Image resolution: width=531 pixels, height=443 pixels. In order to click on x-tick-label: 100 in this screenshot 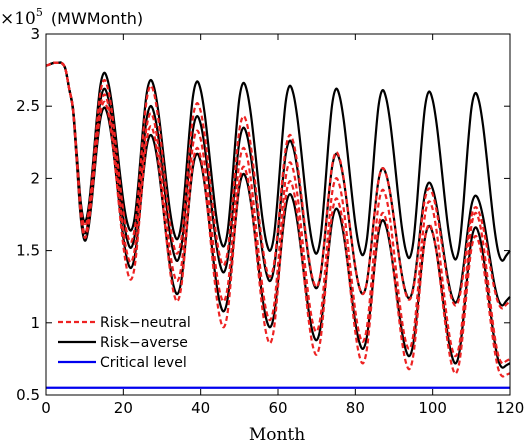, I will do `click(432, 408)`.